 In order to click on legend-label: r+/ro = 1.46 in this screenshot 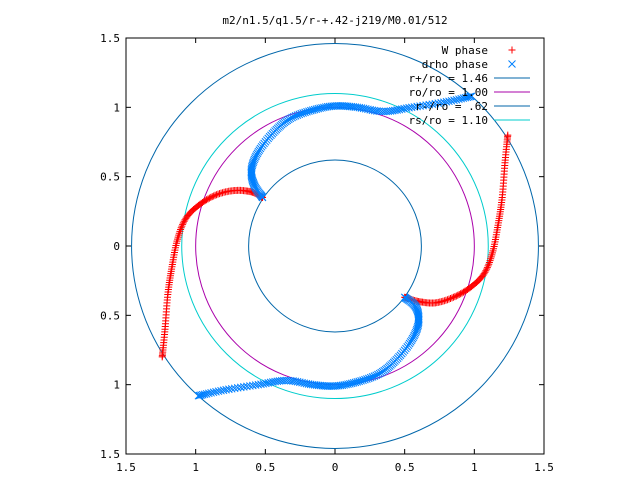, I will do `click(448, 78)`.